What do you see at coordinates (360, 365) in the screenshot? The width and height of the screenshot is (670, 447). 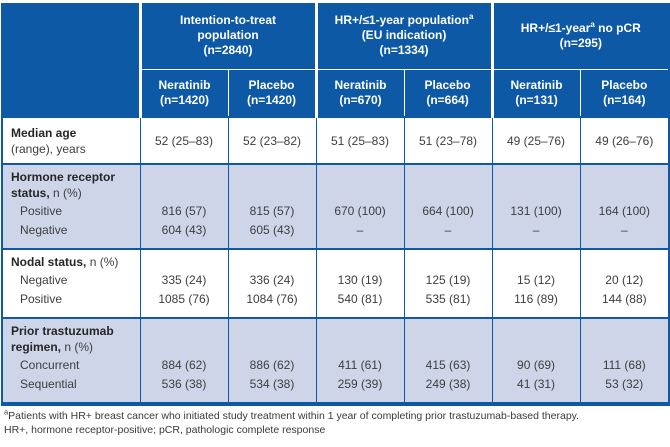 I see `value-cell: 411 (61)` at bounding box center [360, 365].